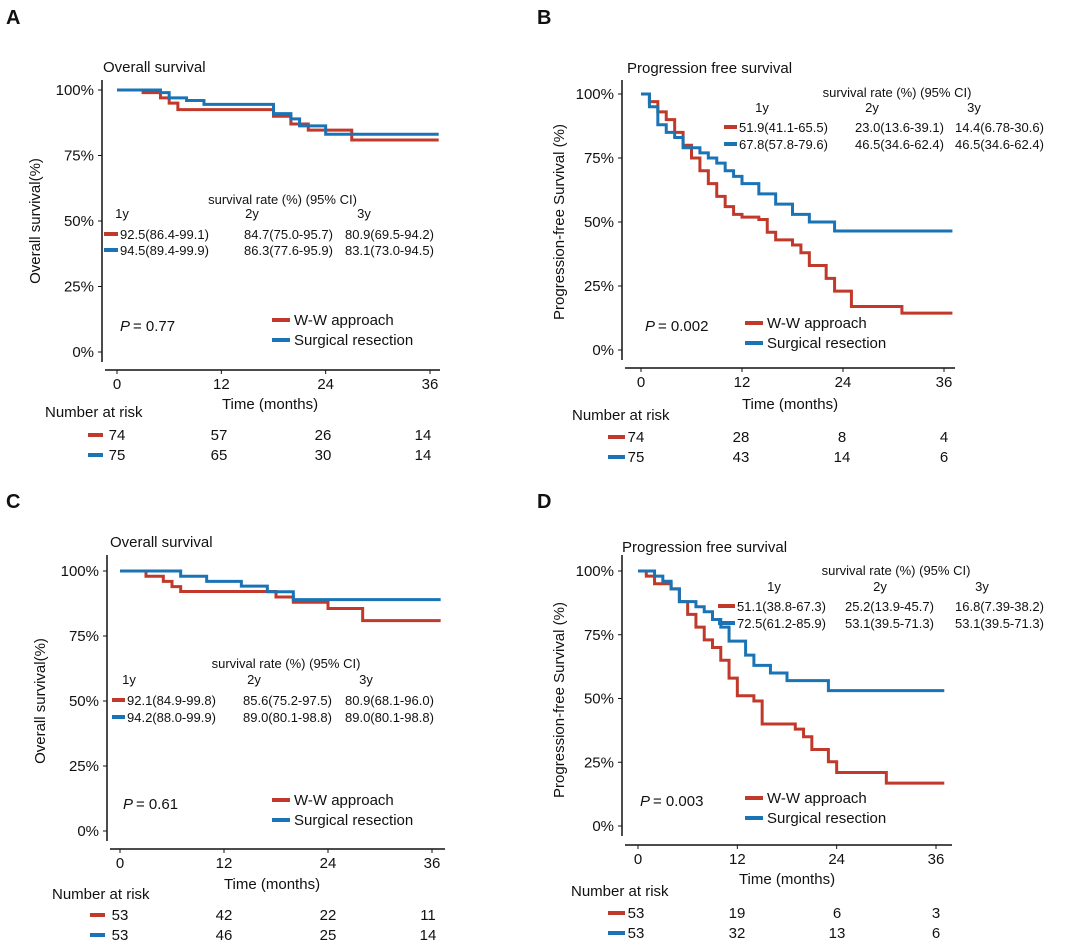 This screenshot has width=1080, height=951. I want to click on p-value: = 0.61, so click(157, 804).